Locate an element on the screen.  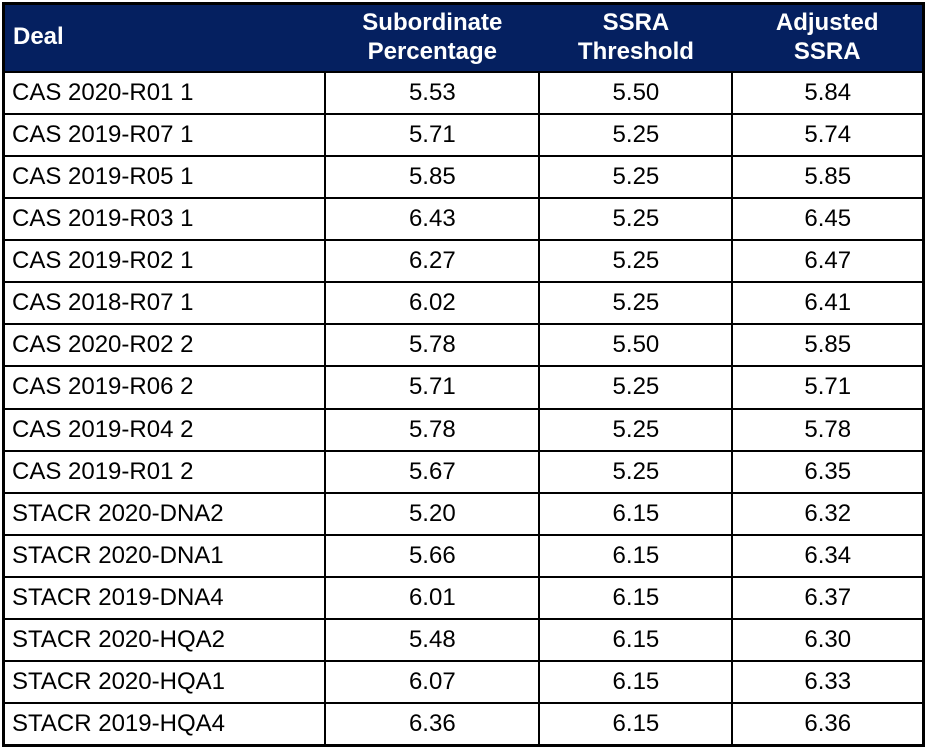
deal-name-cell: CAS 2019-R07 1 is located at coordinates (164, 134).